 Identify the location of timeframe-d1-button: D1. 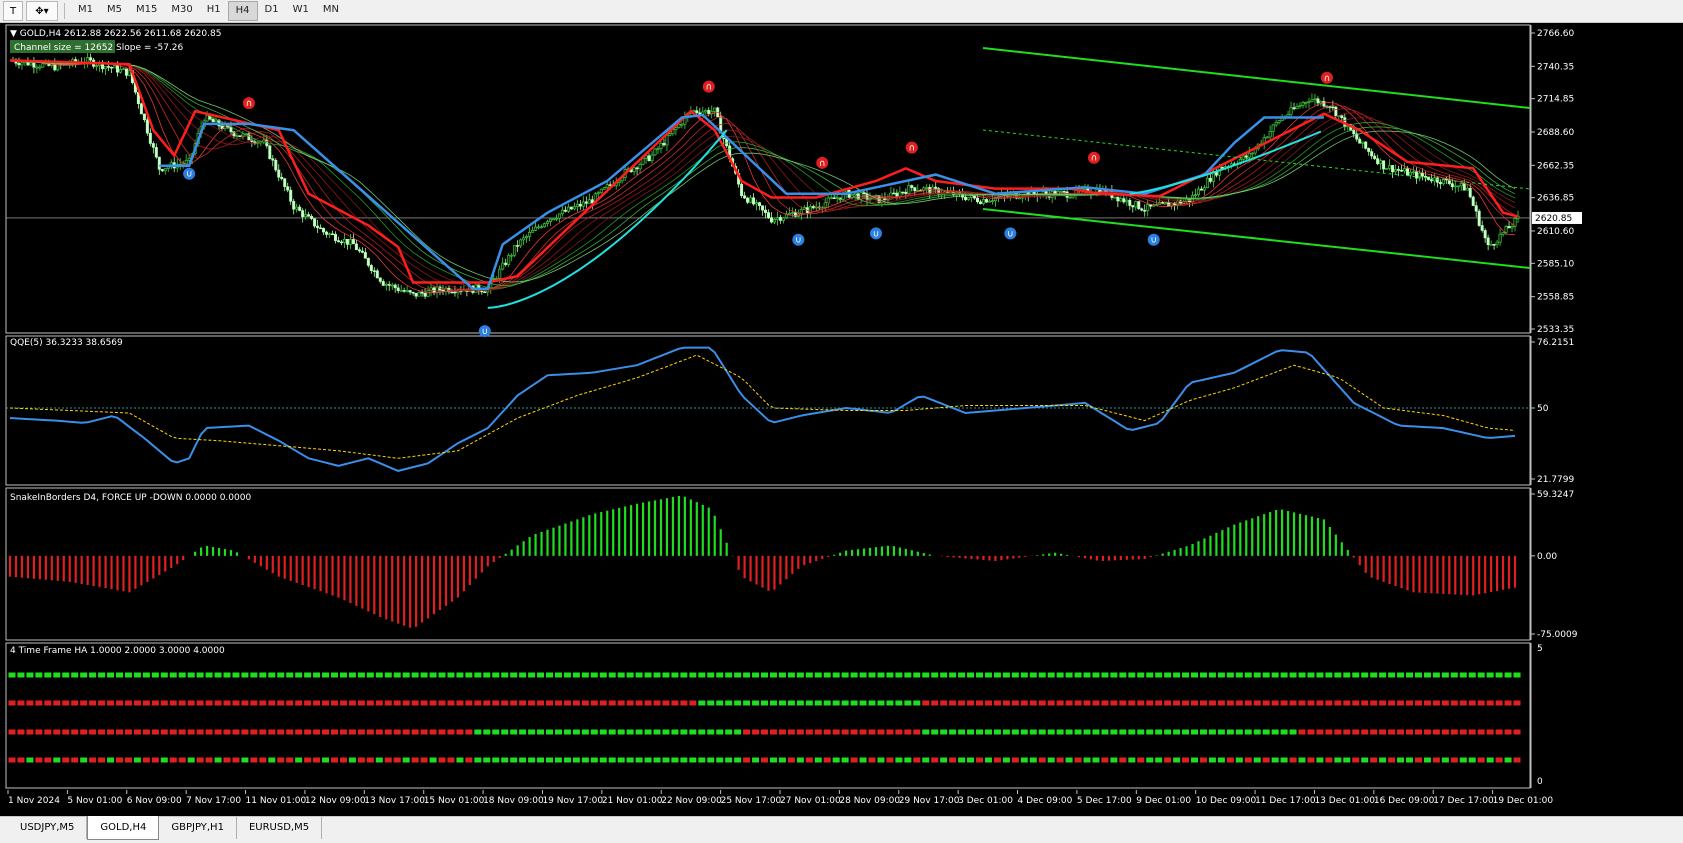
(271, 9).